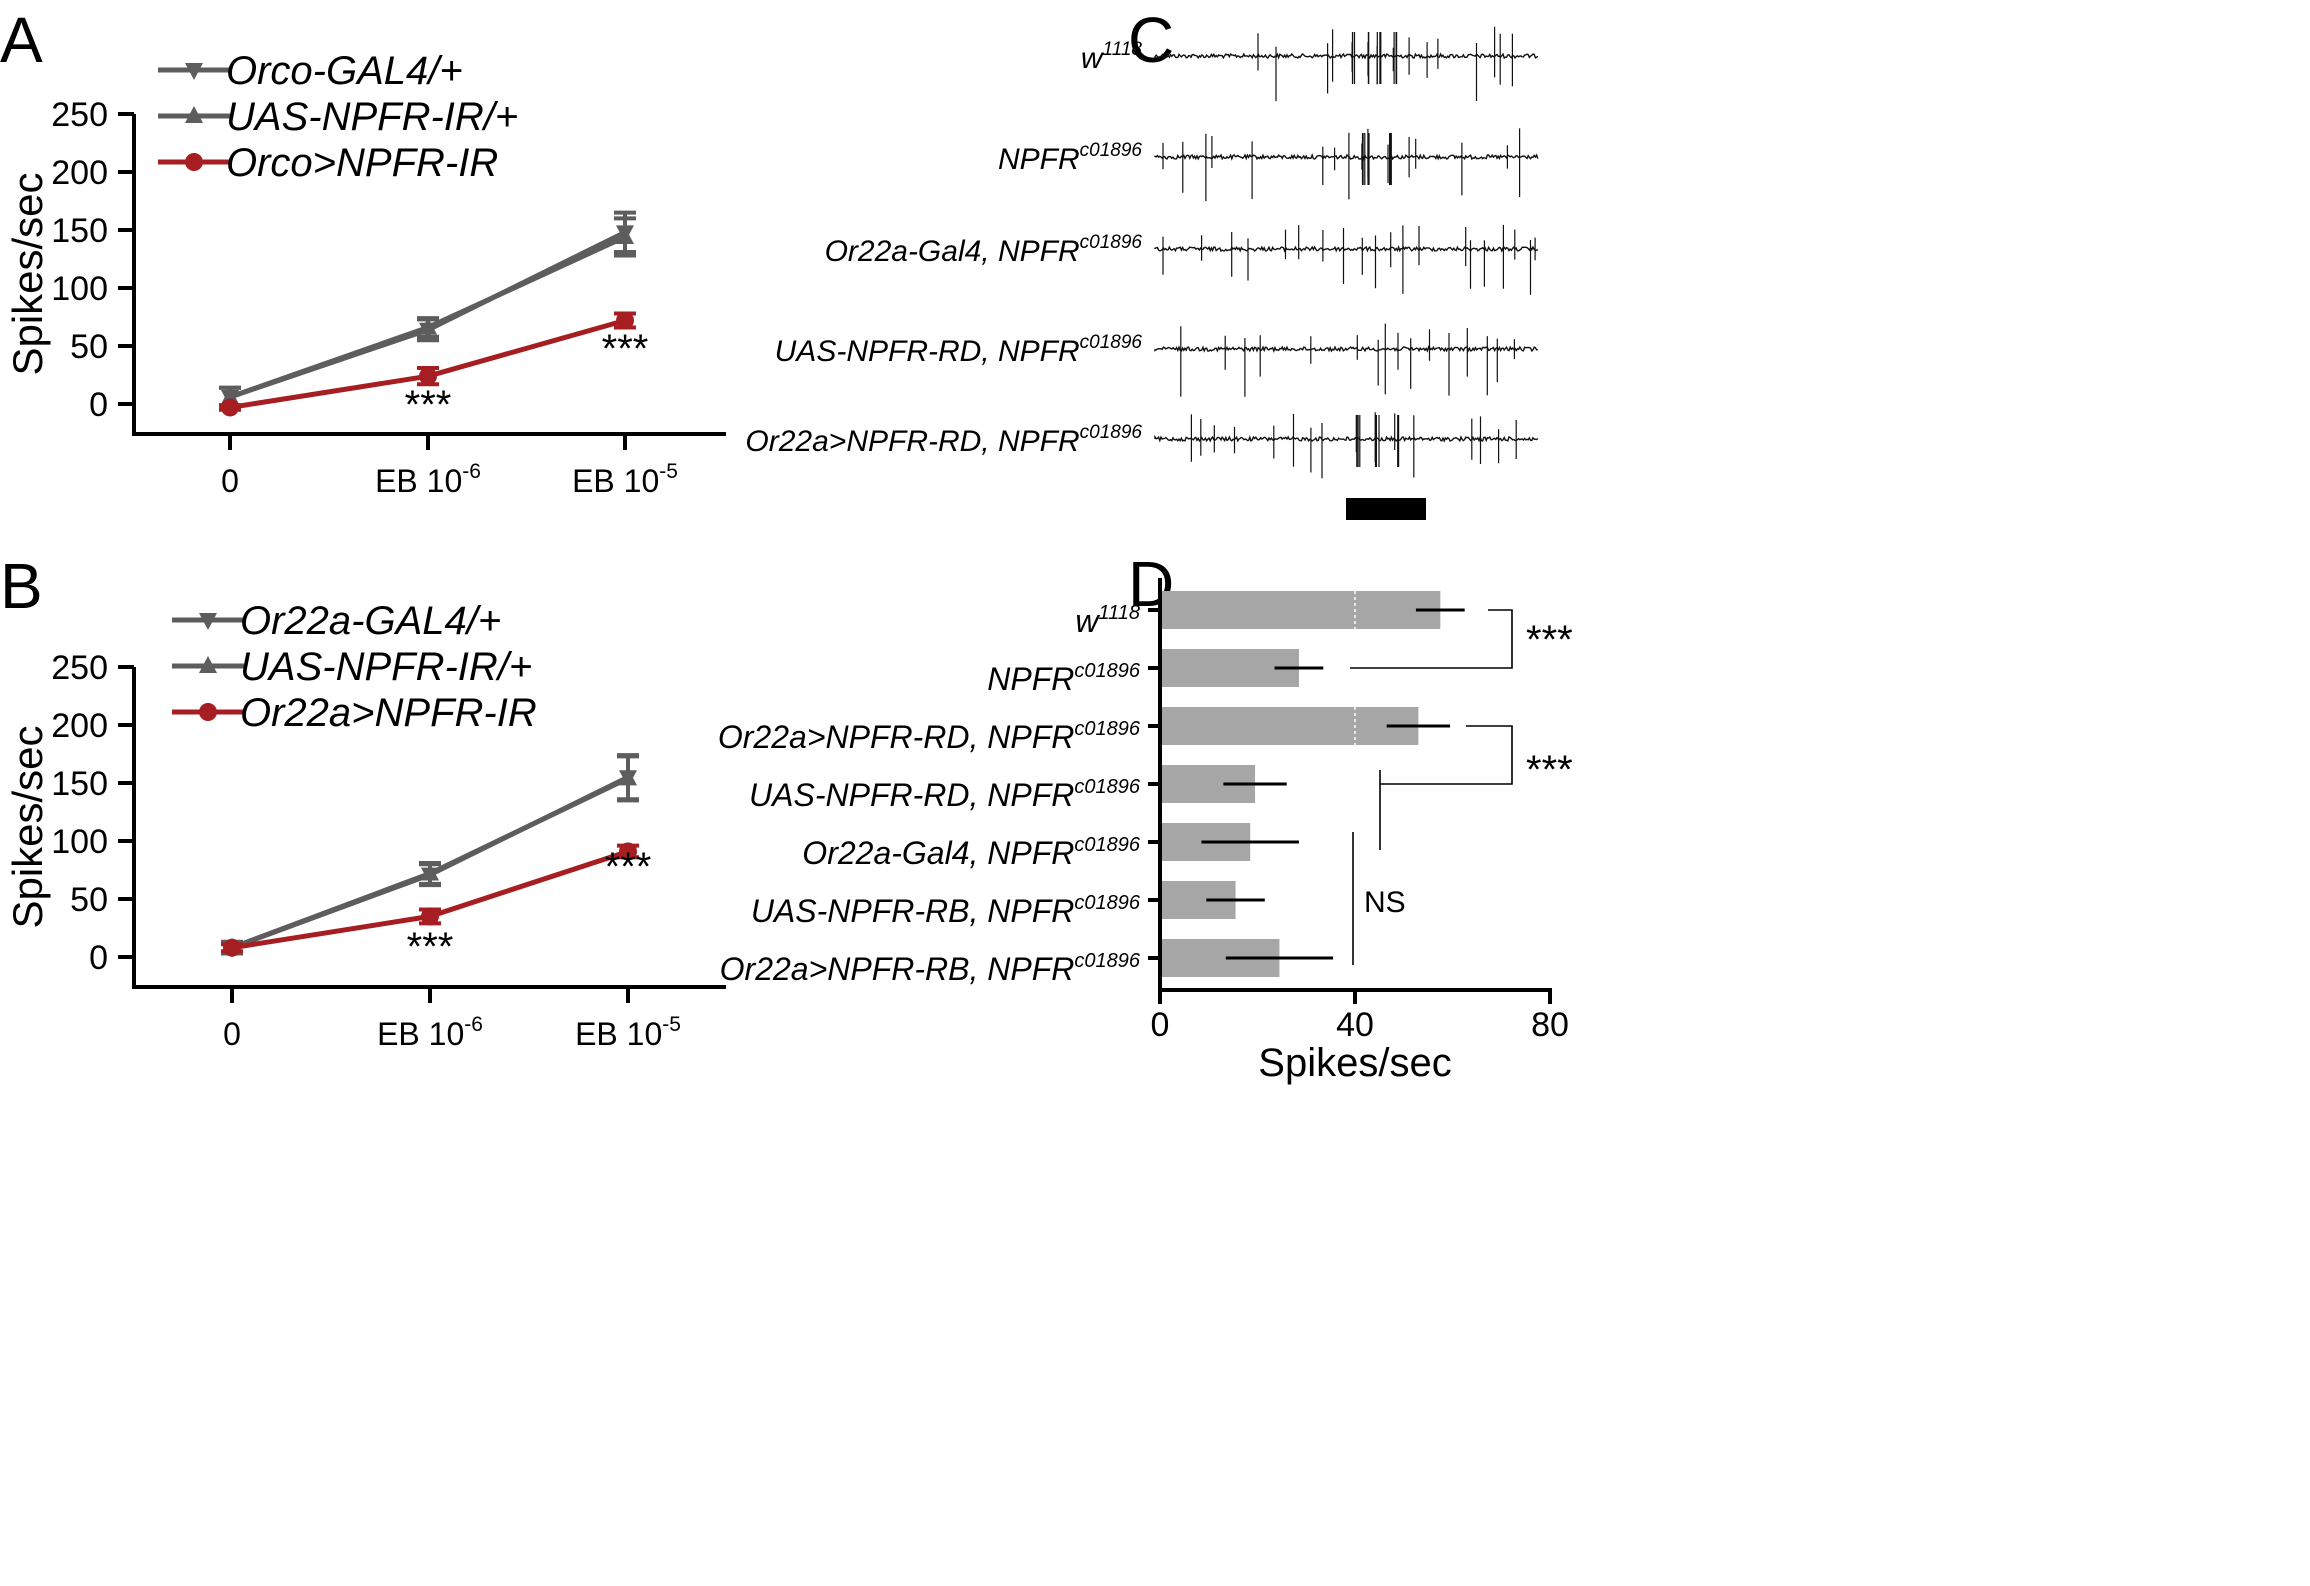  I want to click on category-label-text: UAS-NPFR-RD,, so click(868, 795).